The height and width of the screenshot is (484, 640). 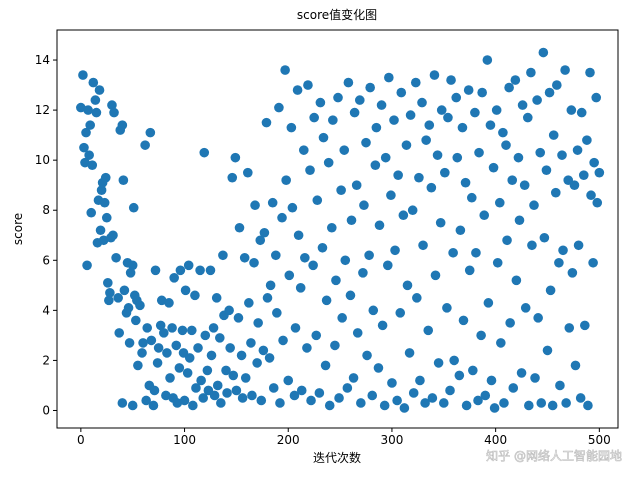 I want to click on x-tick-label: 300, so click(x=391, y=440).